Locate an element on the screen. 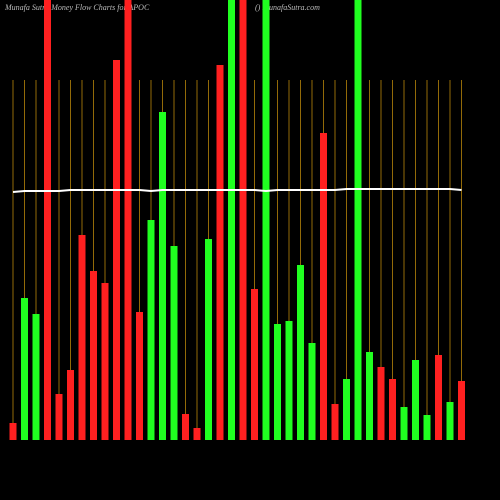  money-flow-line is located at coordinates (237, 190).